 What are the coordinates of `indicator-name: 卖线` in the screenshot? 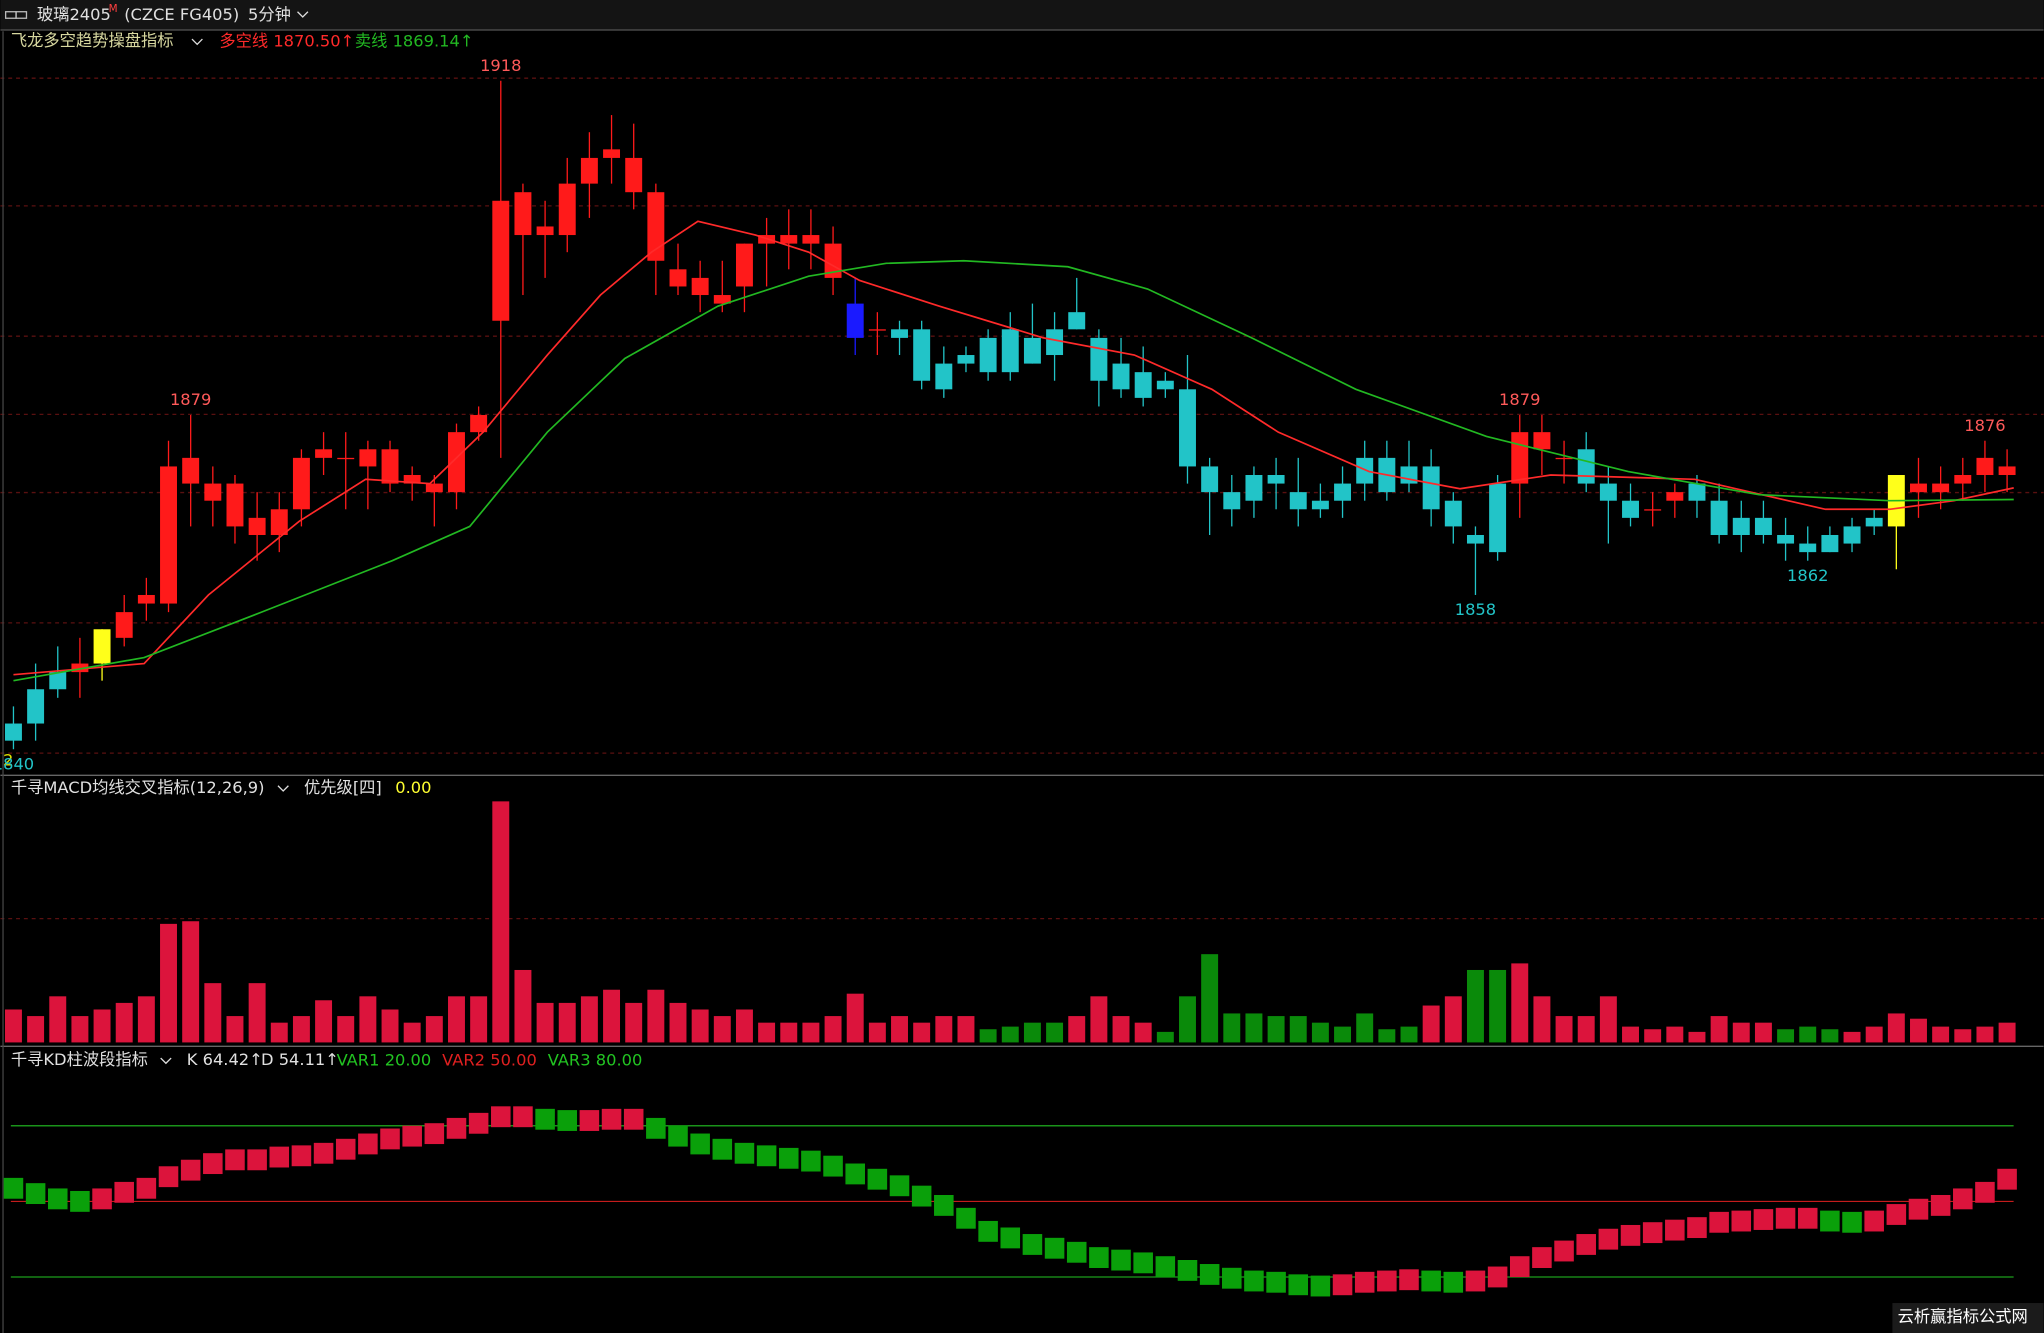 It's located at (371, 40).